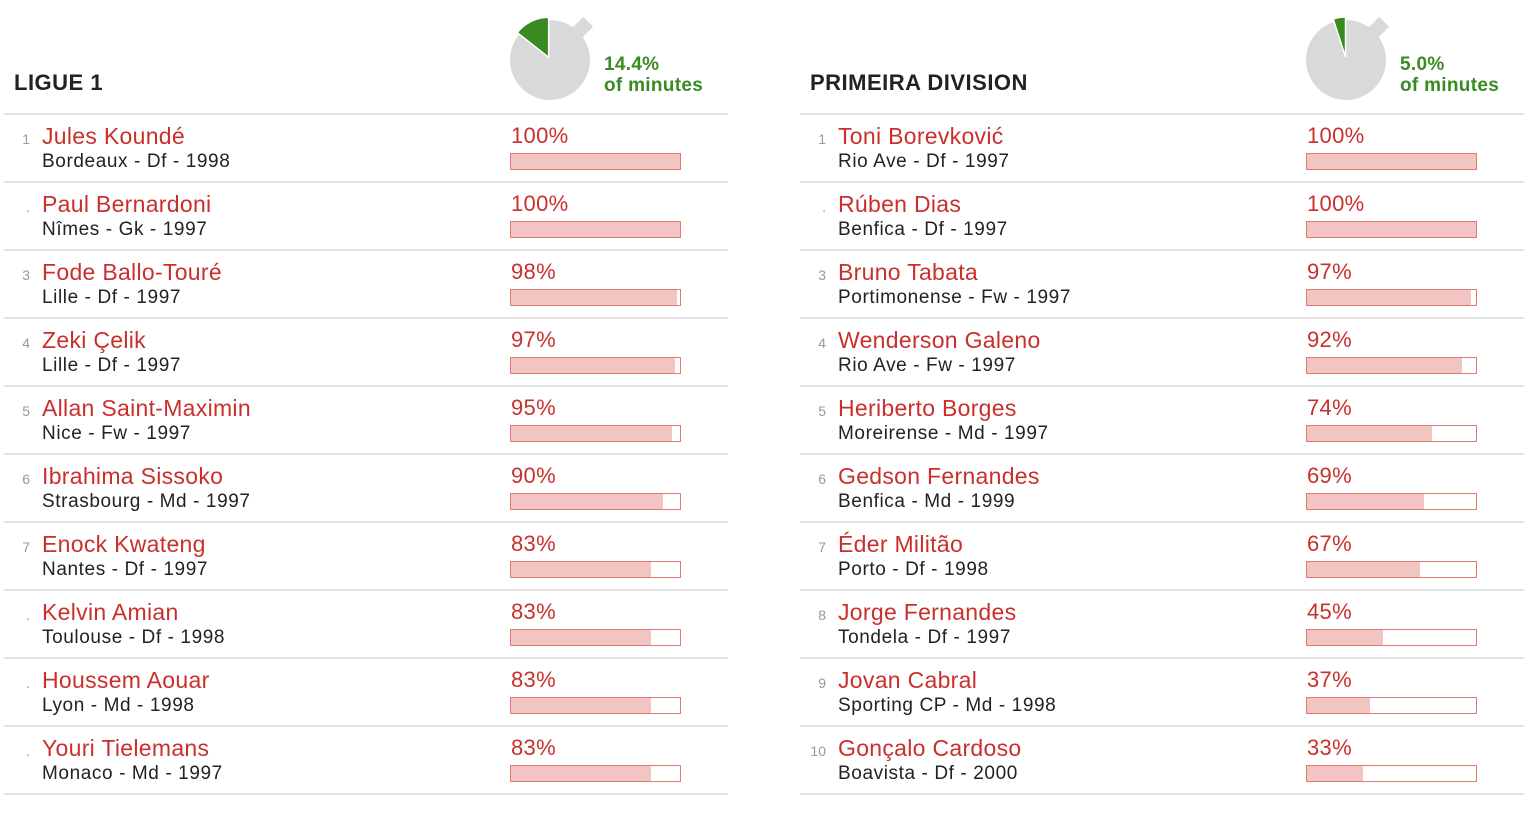  I want to click on player-name: Allan Saint-Maximin, so click(146, 408).